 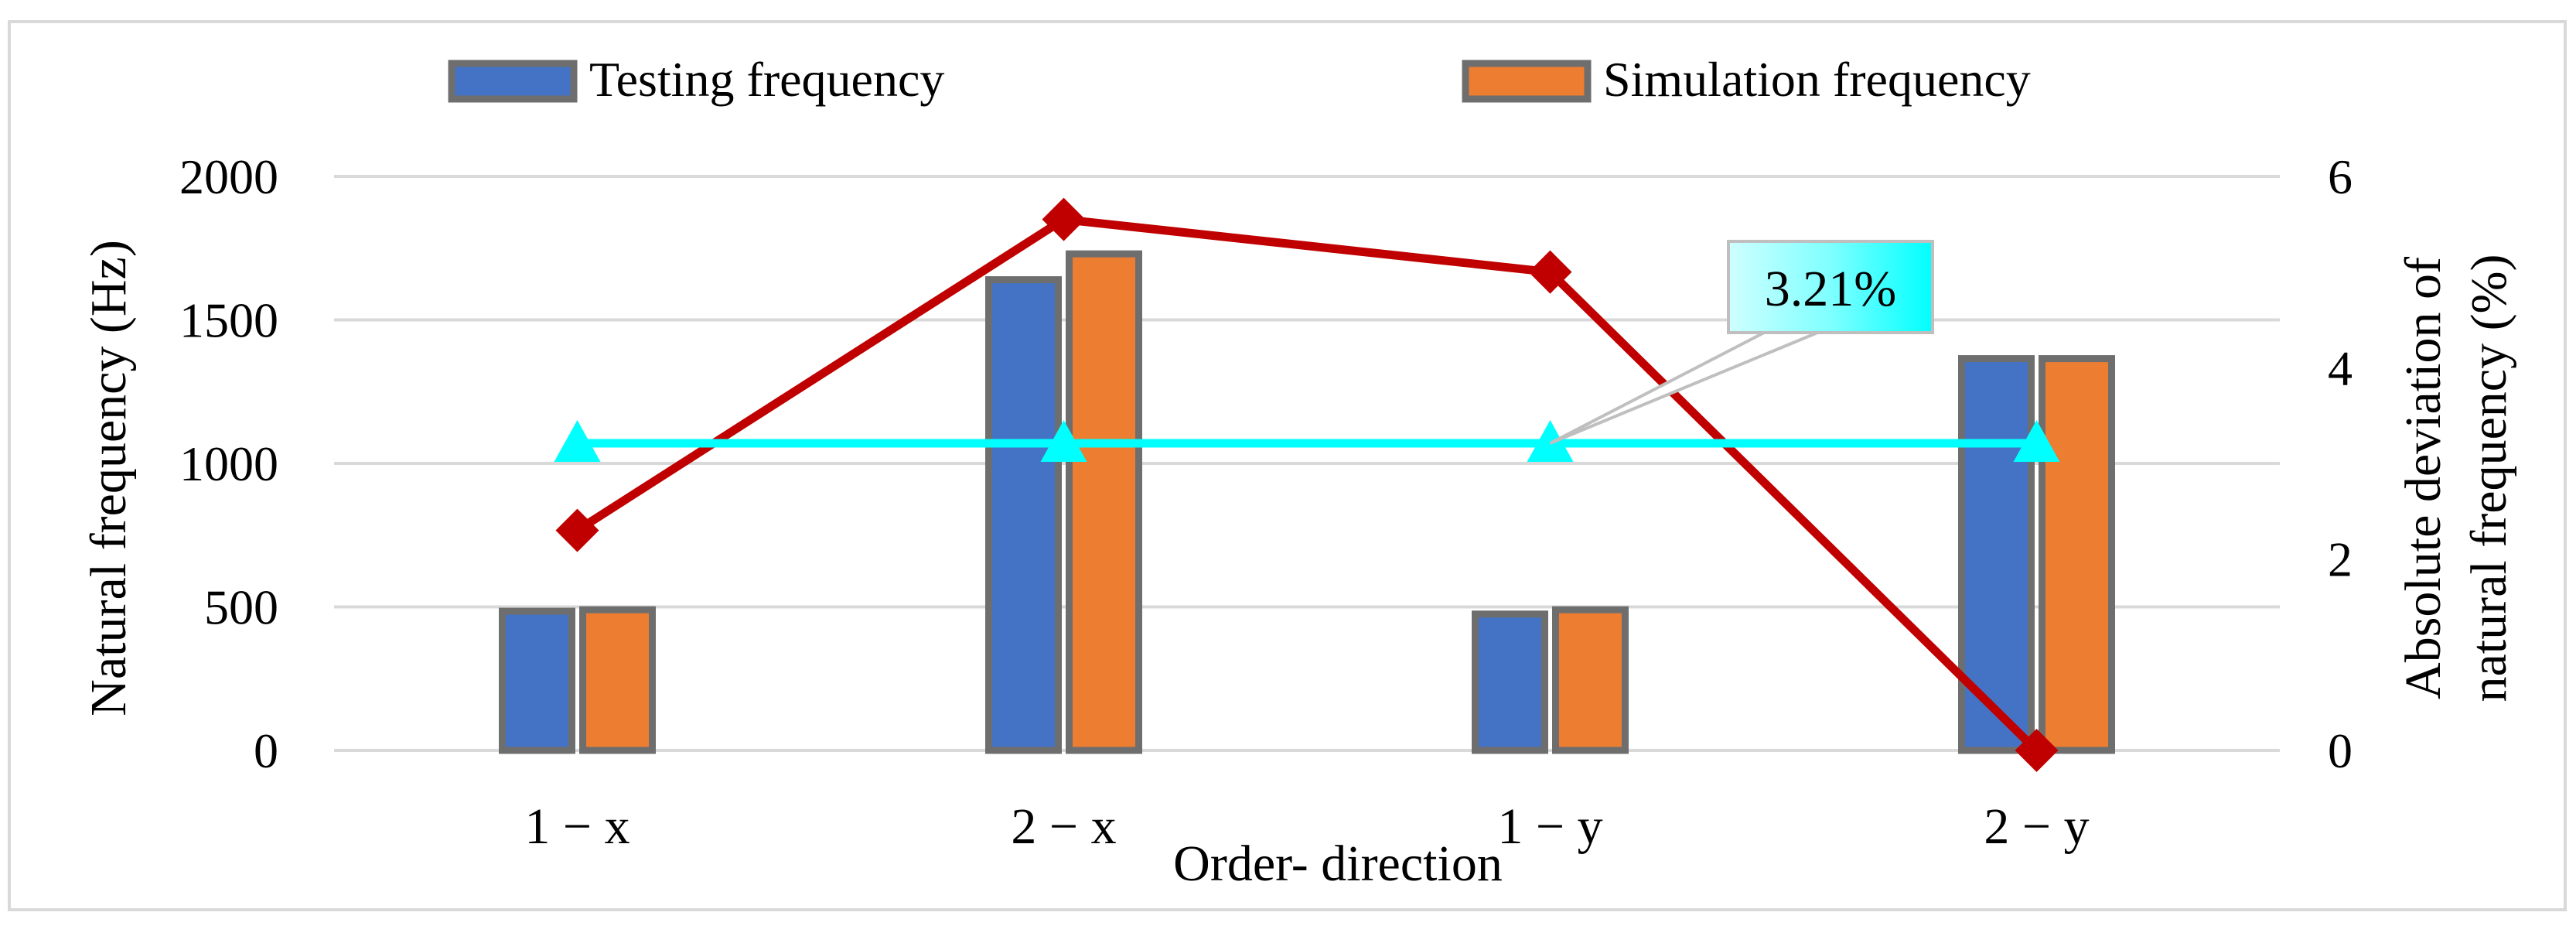 What do you see at coordinates (1817, 79) in the screenshot?
I see `legend-label-simulation: Simulation frequency` at bounding box center [1817, 79].